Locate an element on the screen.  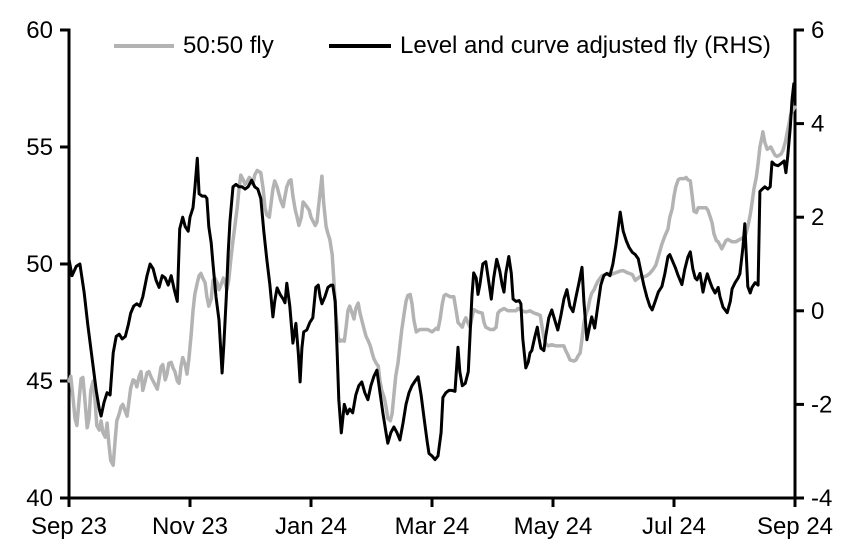
x-axis-tick-label: Nov 23 is located at coordinates (190, 526).